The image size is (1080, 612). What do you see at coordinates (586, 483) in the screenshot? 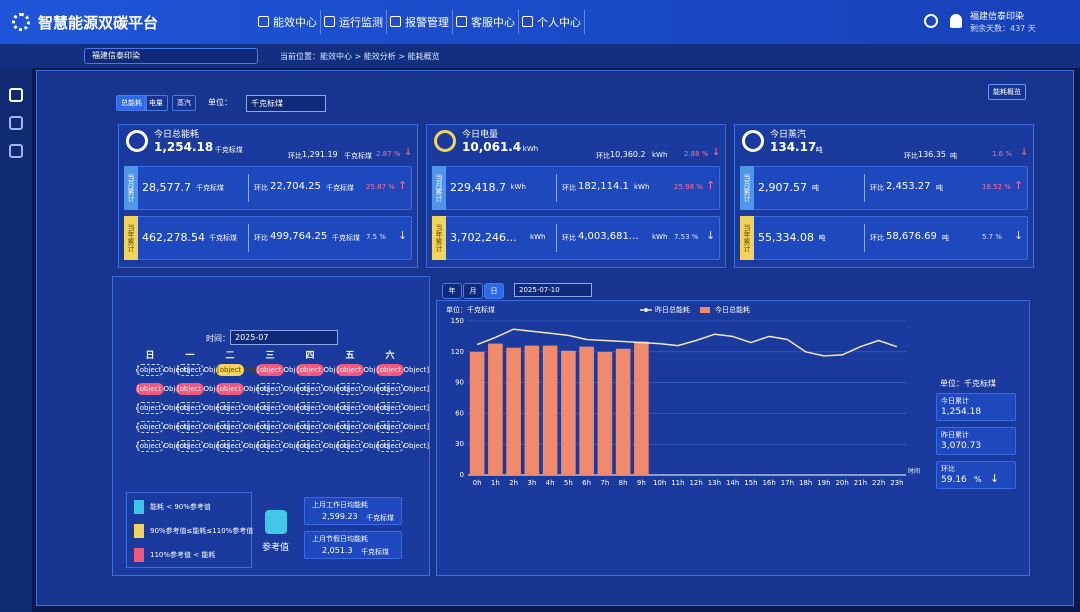
I see `x-tick-label: 6h` at bounding box center [586, 483].